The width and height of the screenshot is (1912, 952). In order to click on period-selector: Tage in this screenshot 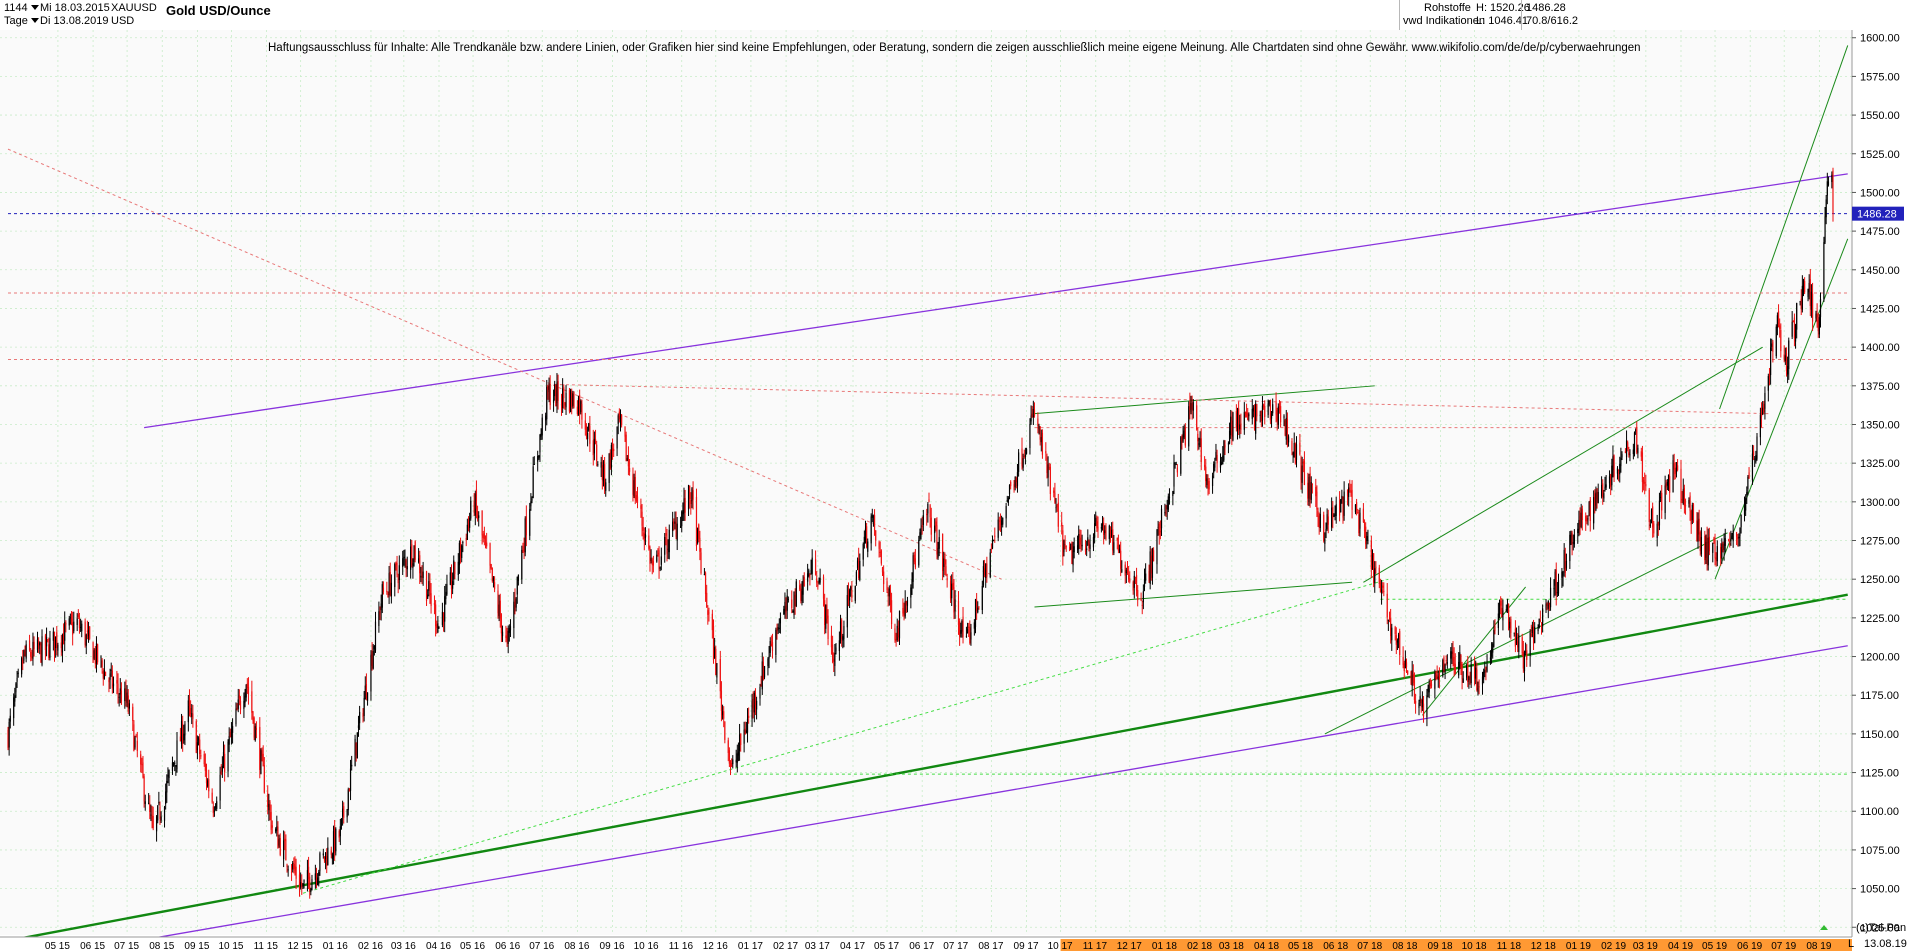, I will do `click(23, 21)`.